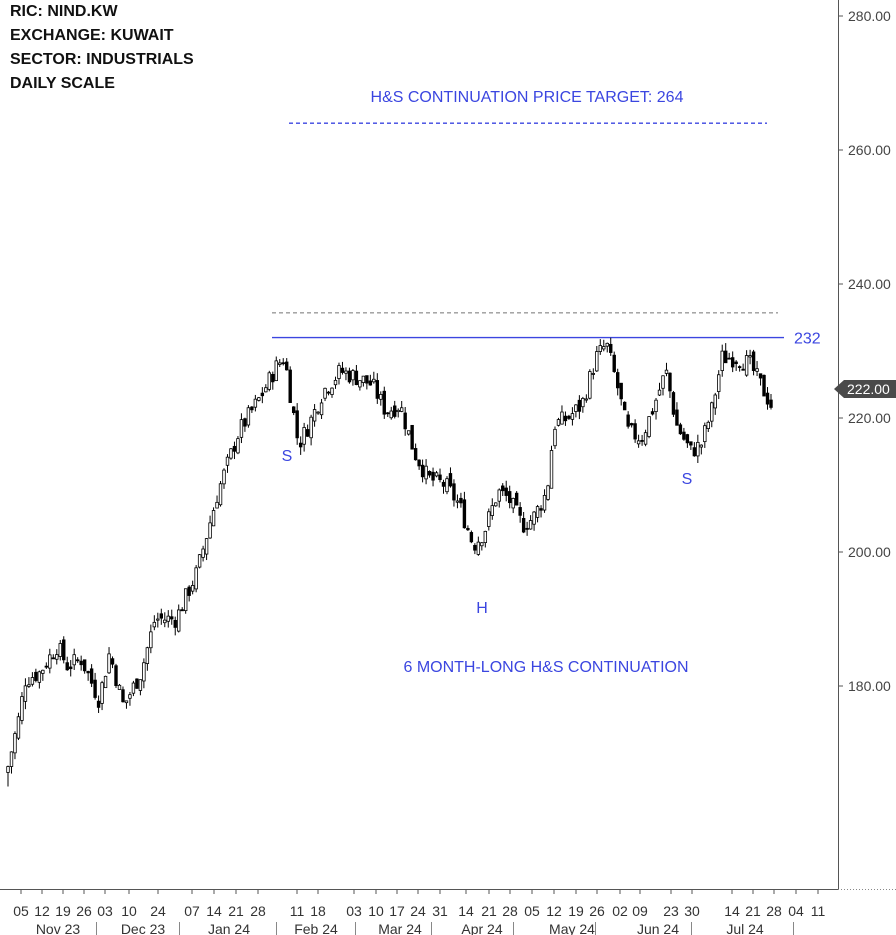 The height and width of the screenshot is (935, 896). I want to click on x-tick-label: 23, so click(671, 911).